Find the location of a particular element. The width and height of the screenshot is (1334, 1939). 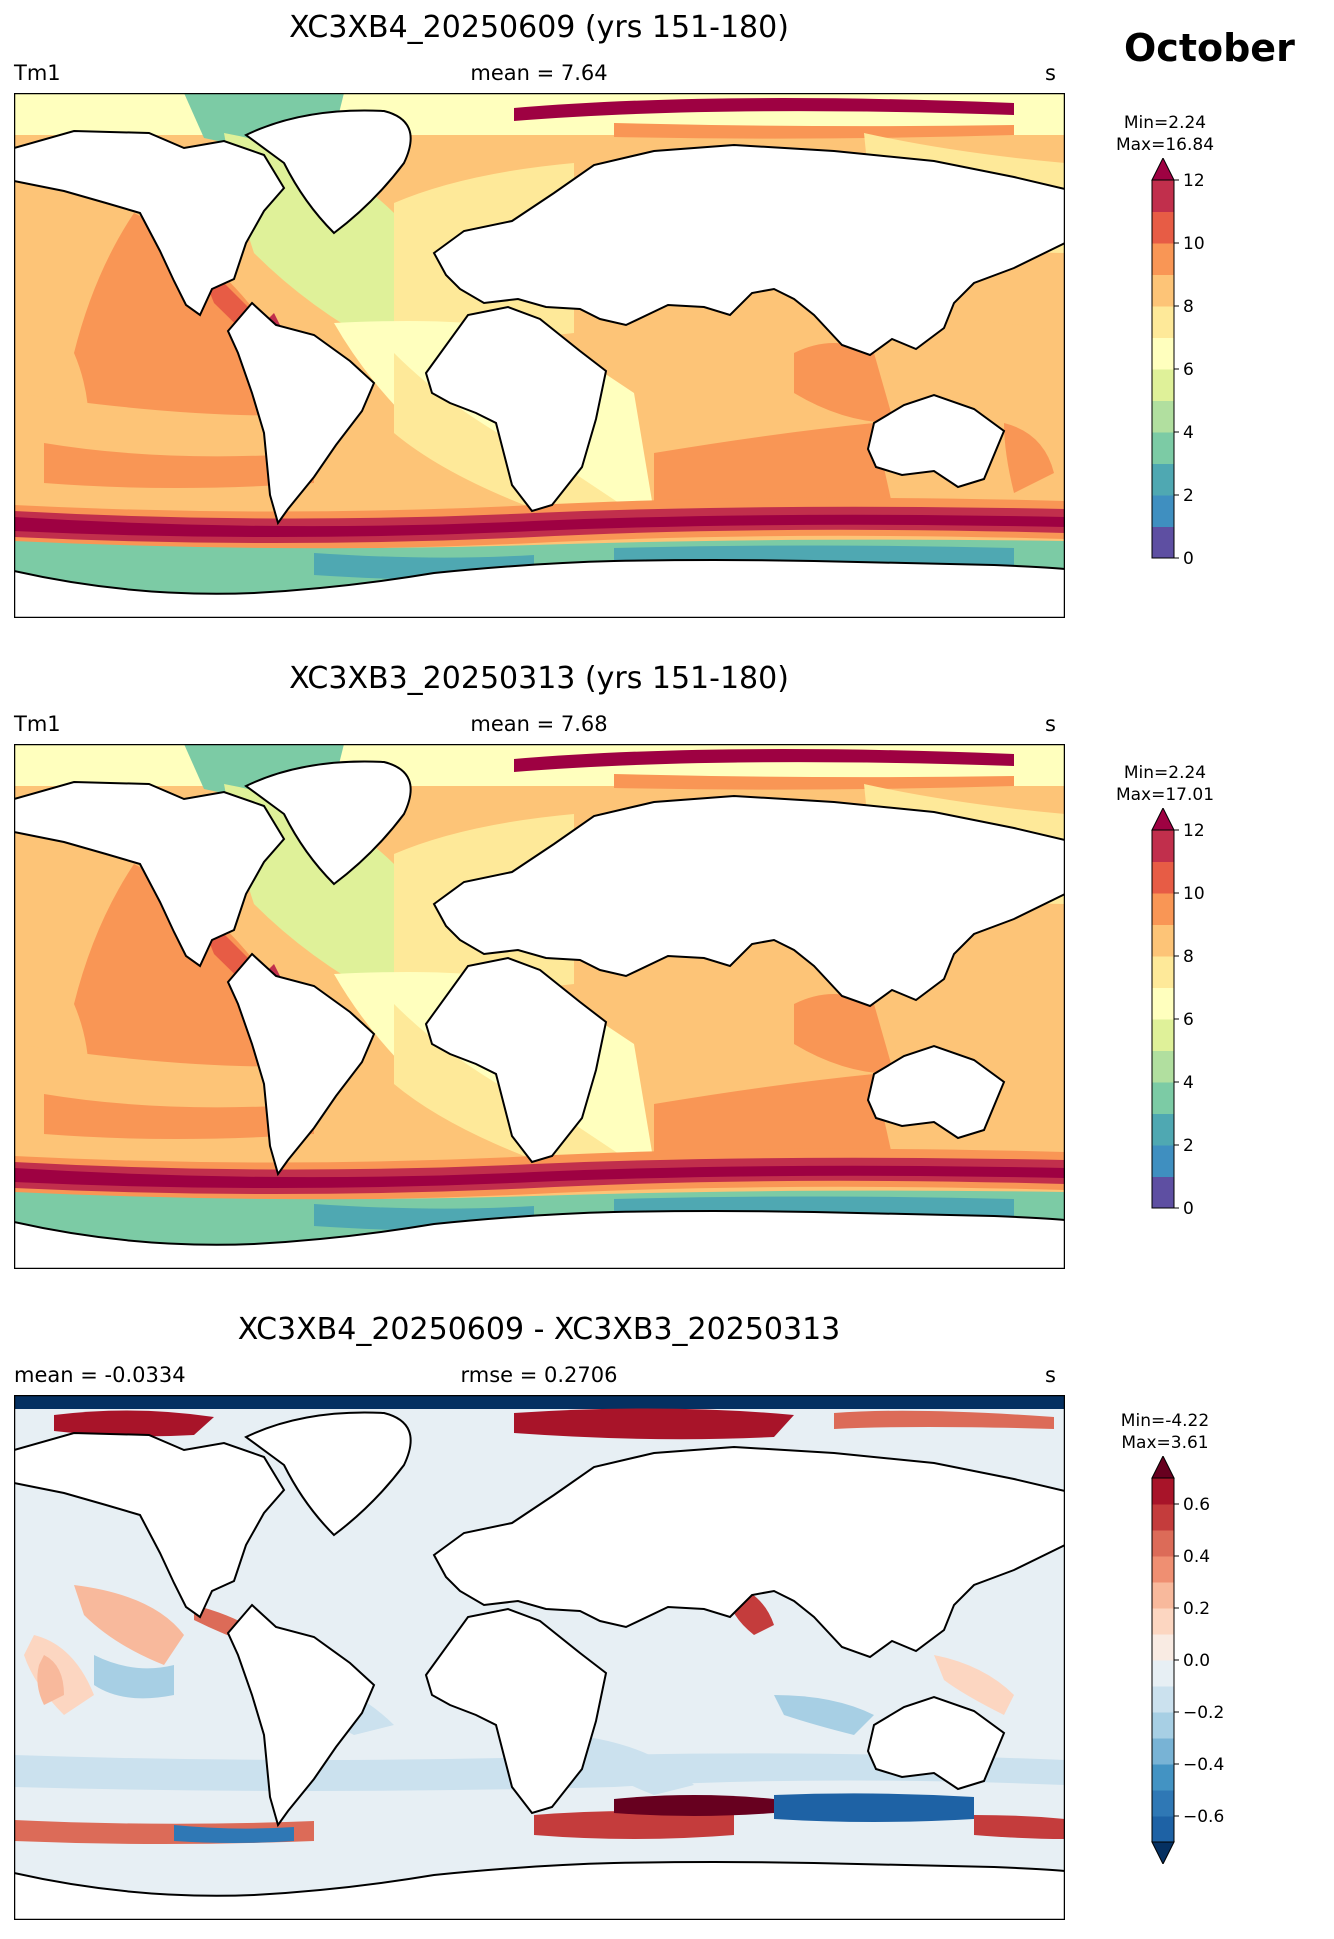

panel-2-title: XC3XB3_20250313 (yrs 151-180) is located at coordinates (539, 678).